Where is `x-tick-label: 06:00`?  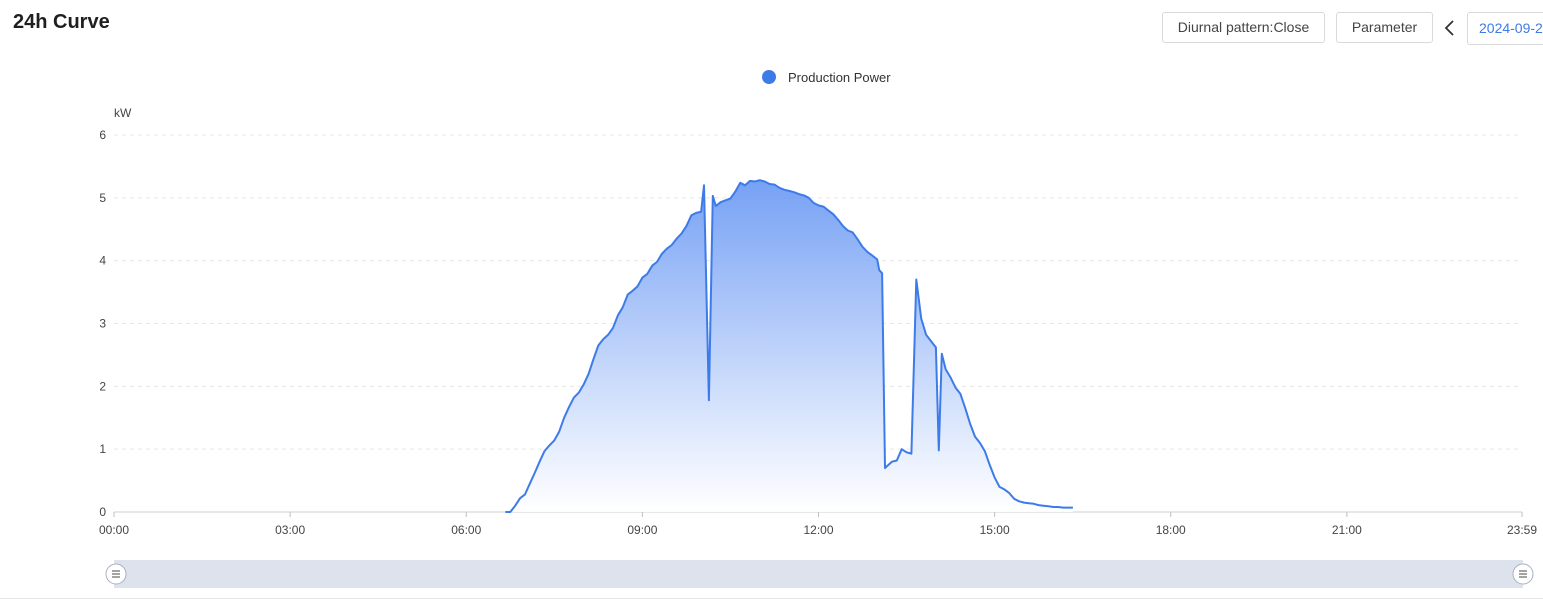 x-tick-label: 06:00 is located at coordinates (466, 530).